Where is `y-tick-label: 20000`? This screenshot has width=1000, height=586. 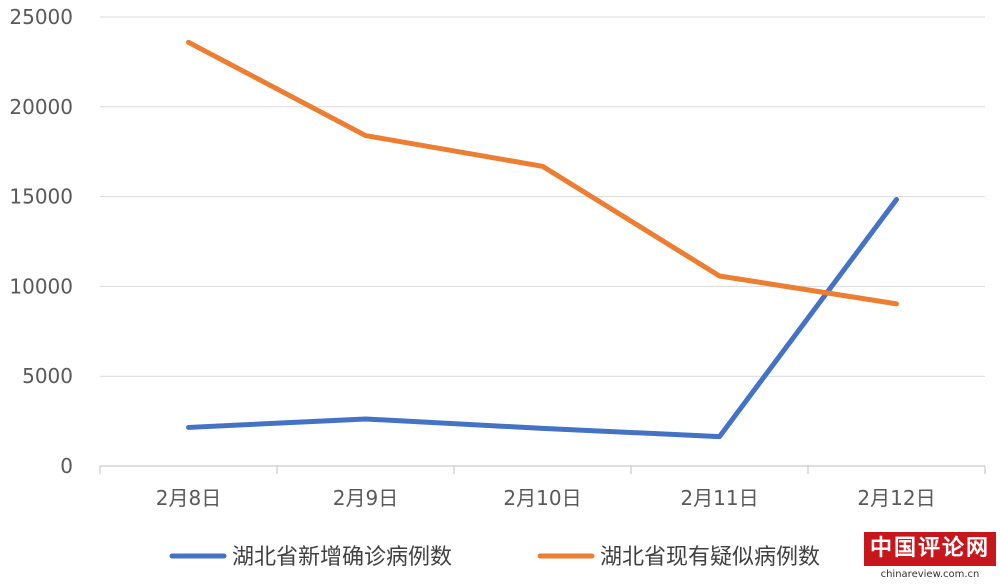
y-tick-label: 20000 is located at coordinates (41, 107).